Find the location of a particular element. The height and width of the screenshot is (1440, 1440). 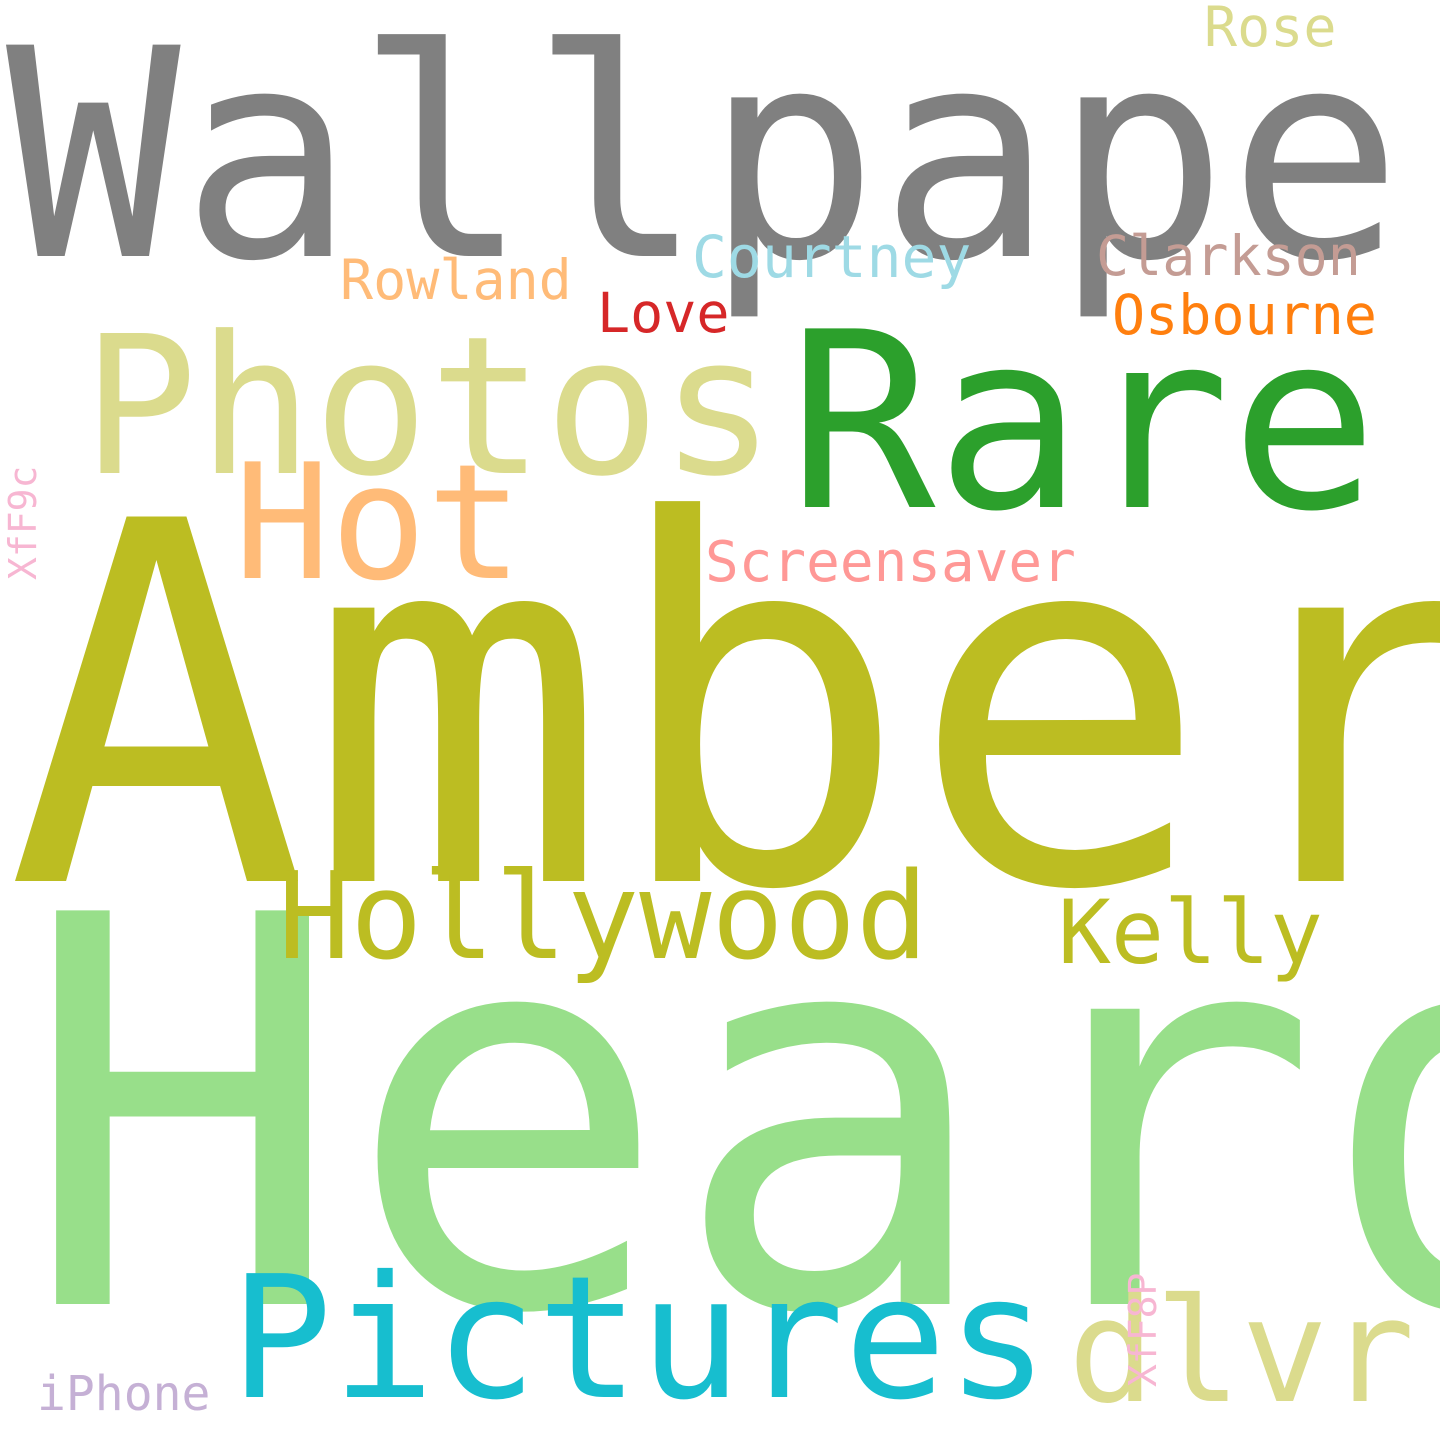

word-rose: Rose is located at coordinates (1270, 29).